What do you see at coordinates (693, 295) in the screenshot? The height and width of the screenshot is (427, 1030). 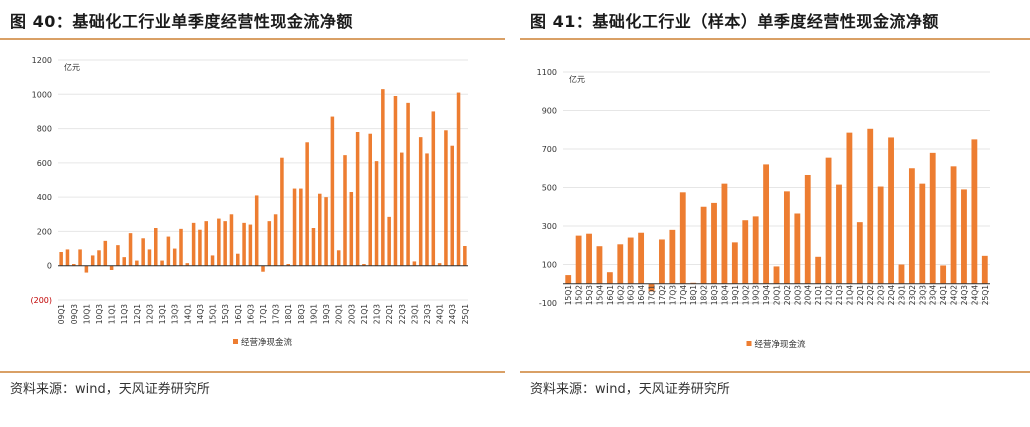 I see `x-tick-label: 18Q1` at bounding box center [693, 295].